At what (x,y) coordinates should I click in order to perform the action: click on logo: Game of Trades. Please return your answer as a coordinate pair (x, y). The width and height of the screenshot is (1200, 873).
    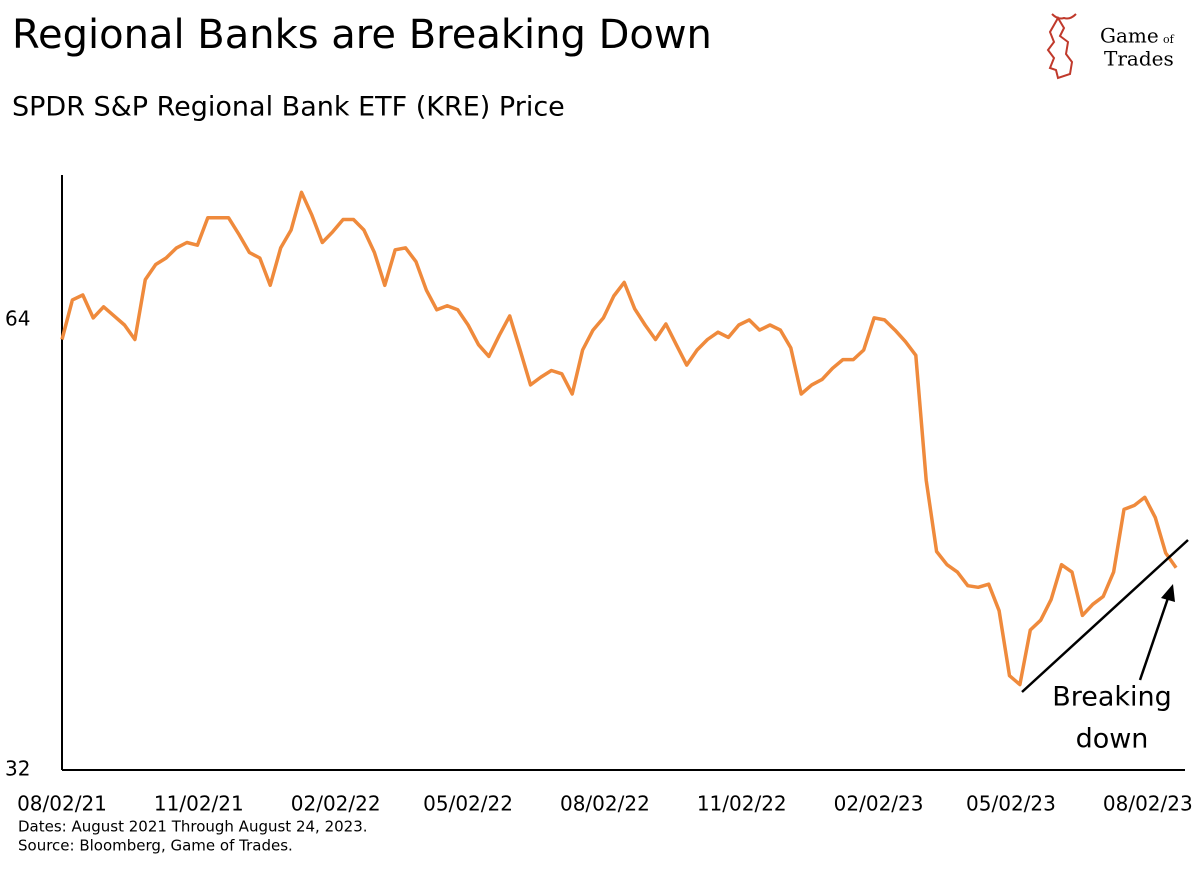
    Looking at the image, I should click on (1110, 46).